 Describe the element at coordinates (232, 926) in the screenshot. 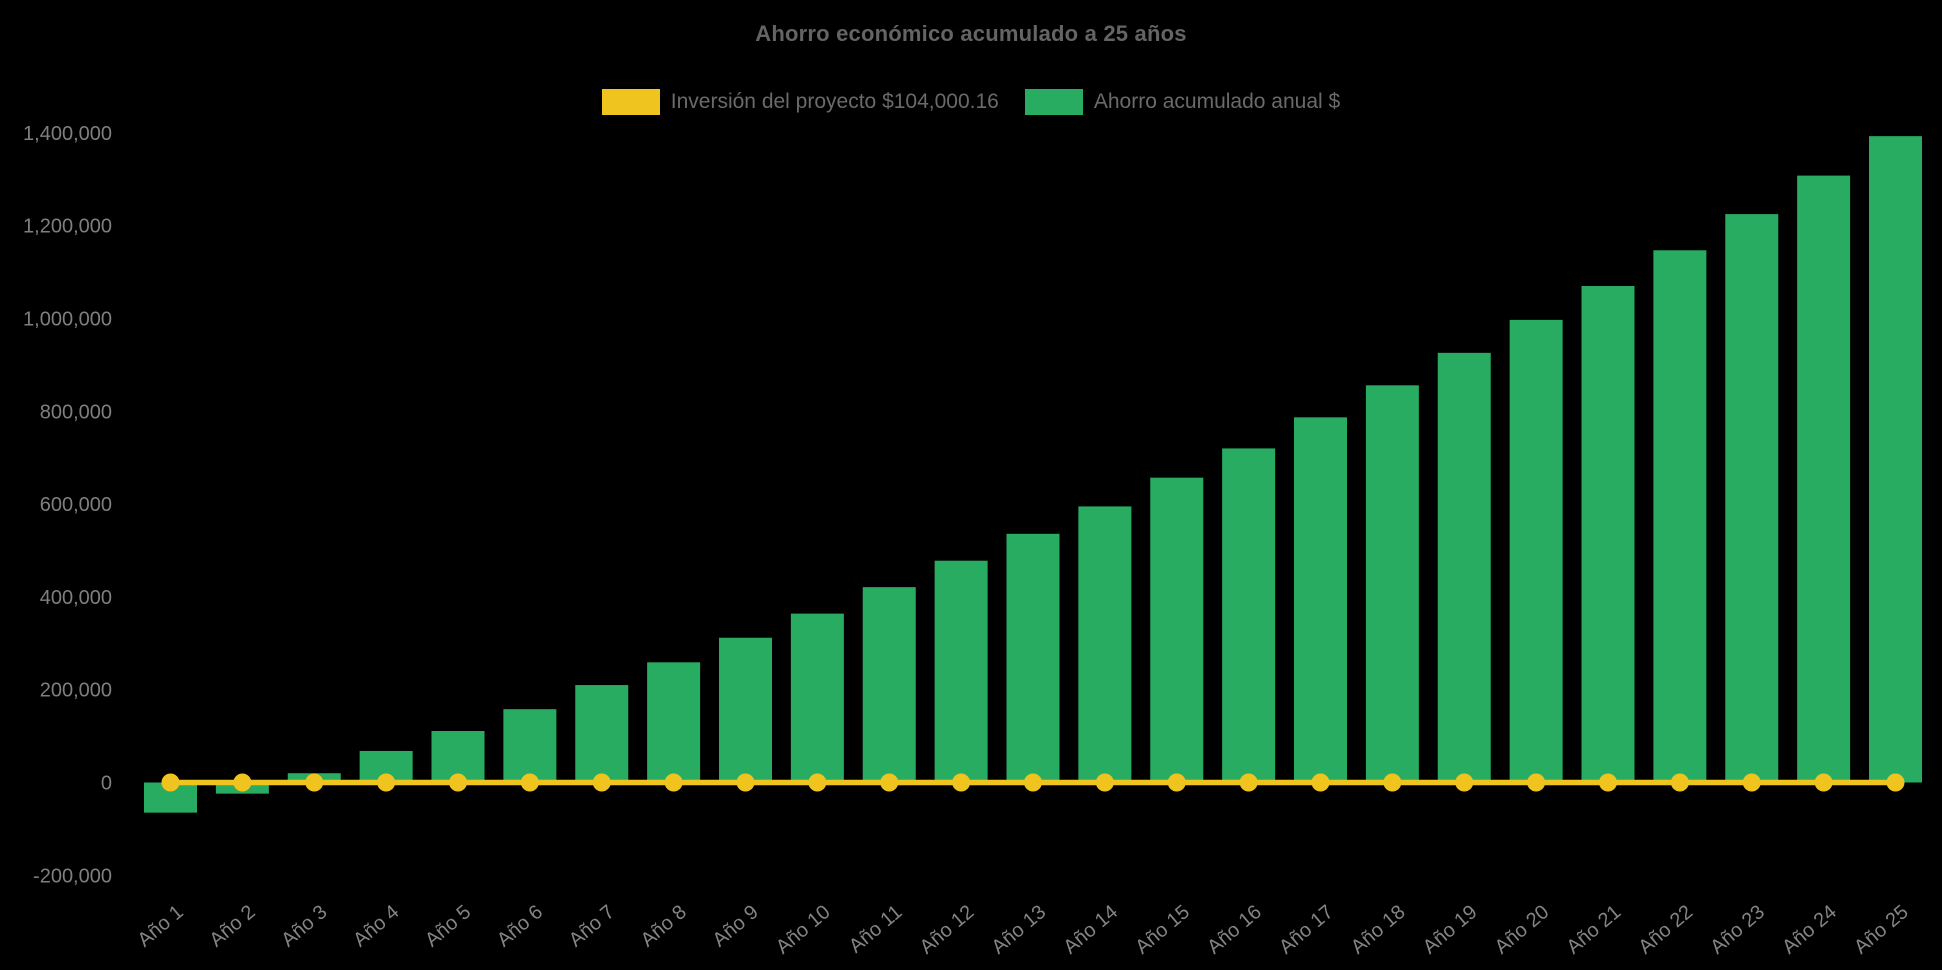

I see `x-tick-label: Año 2` at that location.